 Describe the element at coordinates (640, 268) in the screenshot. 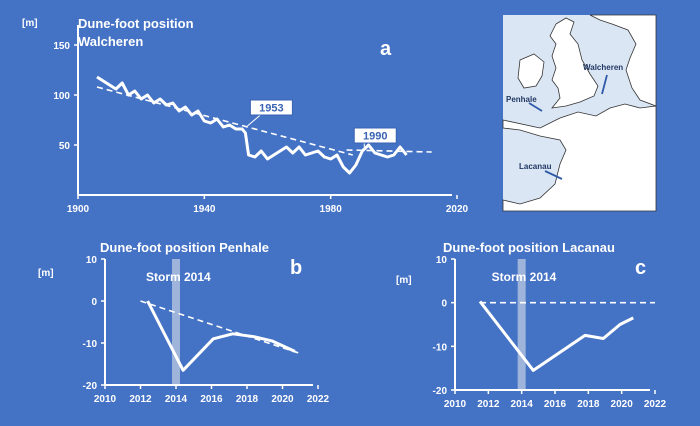

I see `chart-c-panel-label: c` at that location.